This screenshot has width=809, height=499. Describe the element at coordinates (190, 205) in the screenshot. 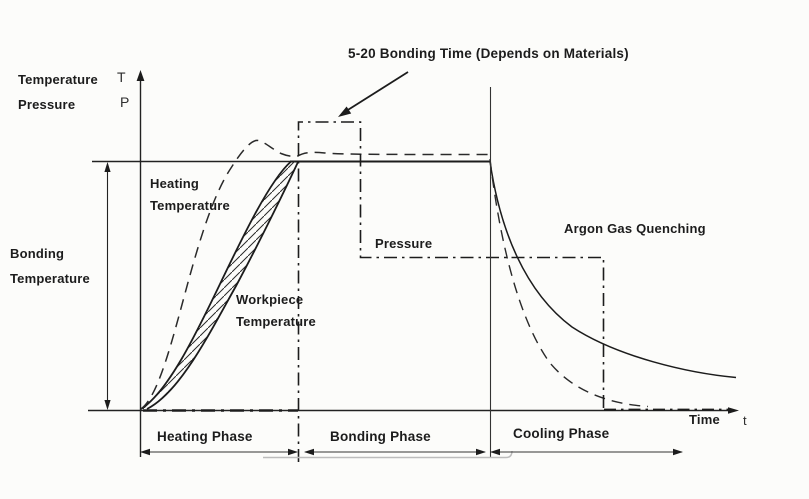

I see `heating-temperature-label-line2: Temperature` at that location.